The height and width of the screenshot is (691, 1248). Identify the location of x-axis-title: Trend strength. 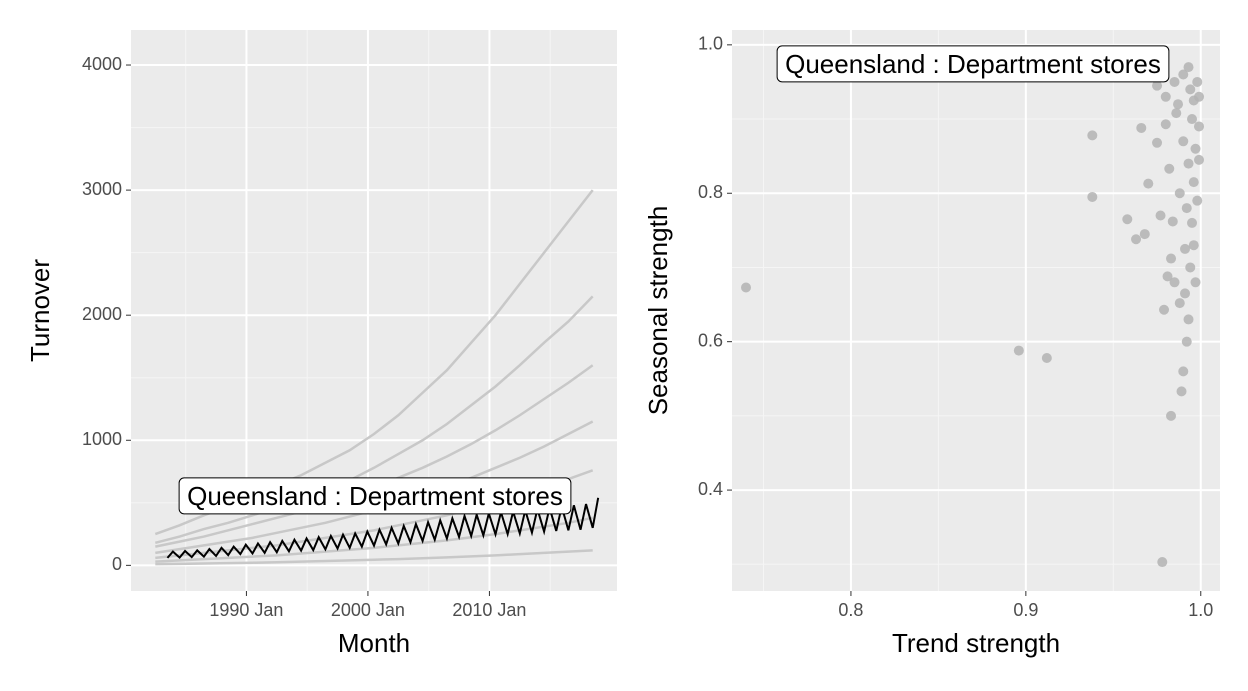
(976, 643).